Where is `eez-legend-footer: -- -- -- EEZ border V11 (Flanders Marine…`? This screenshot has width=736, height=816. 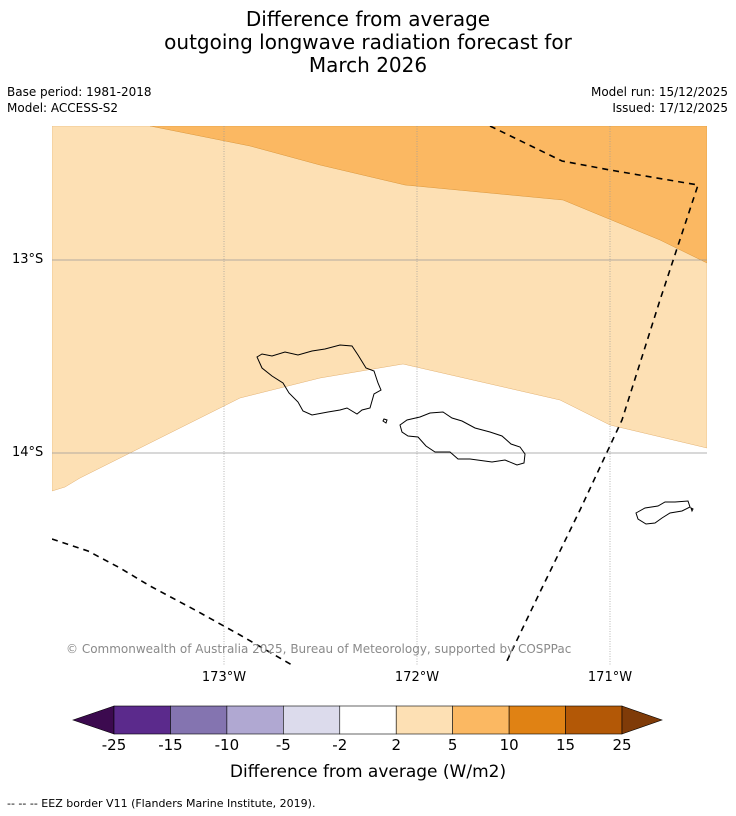
eez-legend-footer: -- -- -- EEZ border V11 (Flanders Marine… is located at coordinates (161, 803).